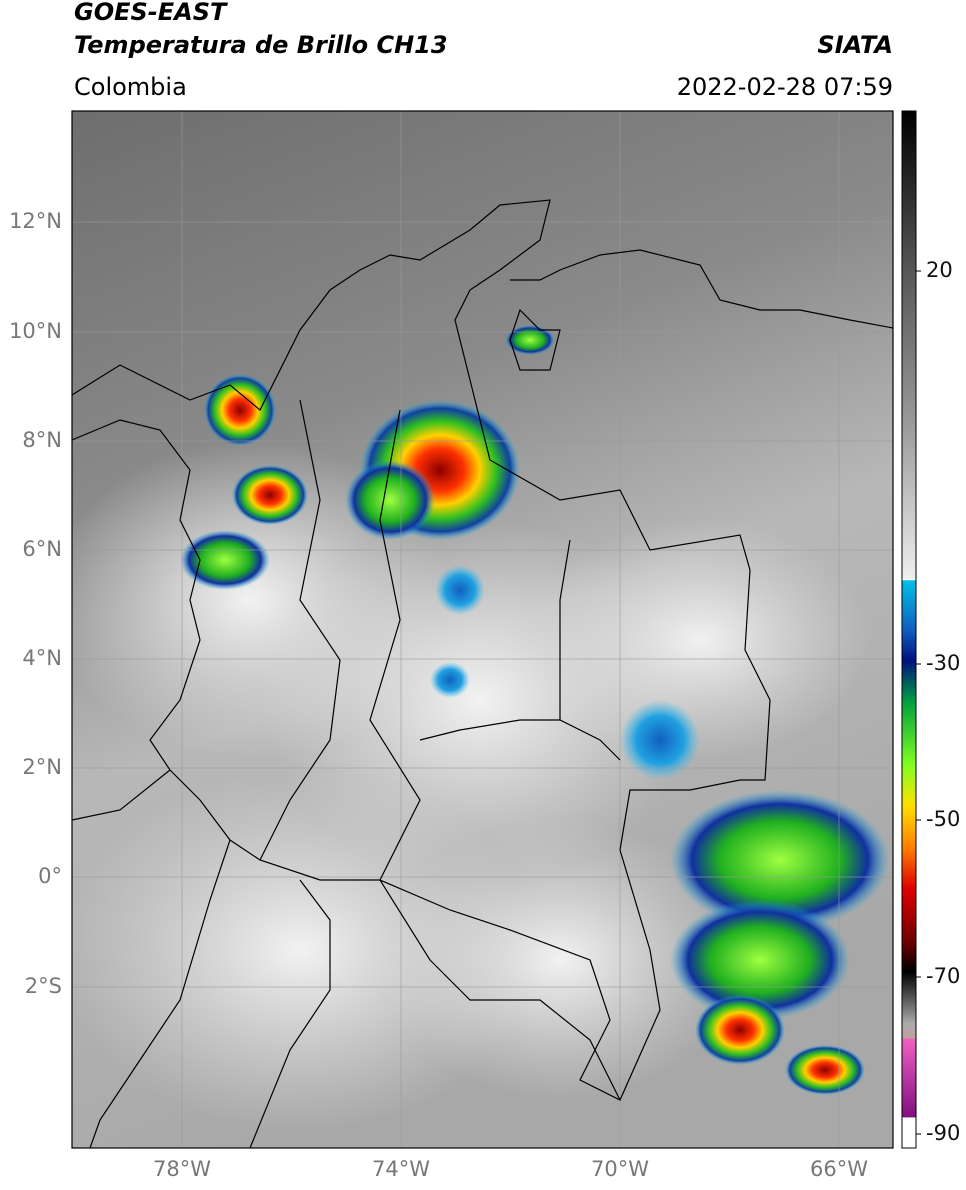 This screenshot has width=966, height=1190. What do you see at coordinates (620, 1169) in the screenshot?
I see `lon-label: 70°W` at bounding box center [620, 1169].